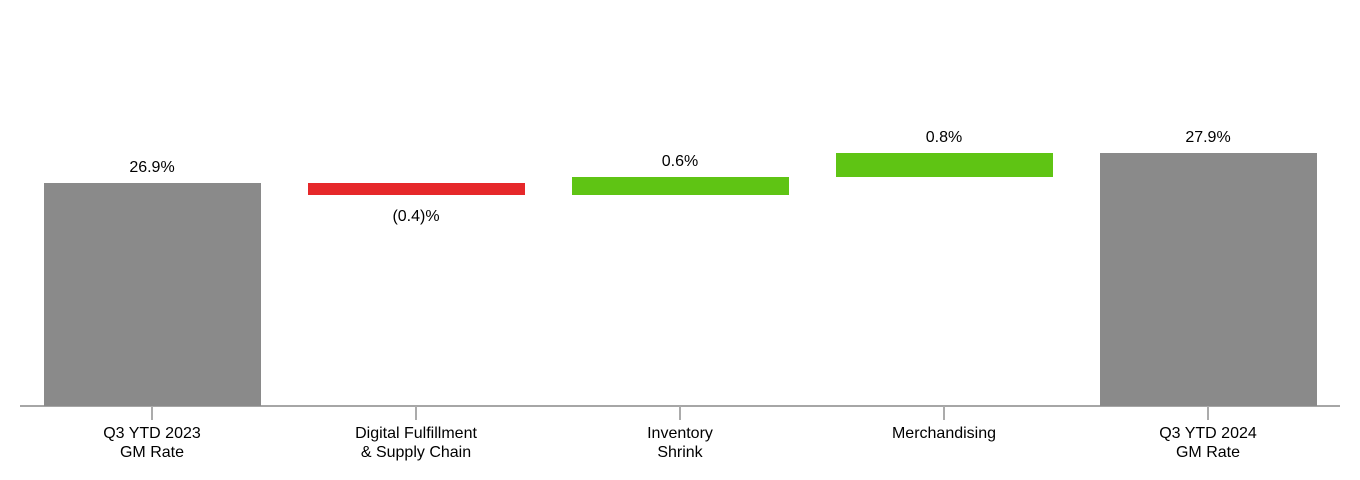 This screenshot has width=1360, height=480. What do you see at coordinates (416, 443) in the screenshot?
I see `category-label: Digital Fulfillment & Supply Chain` at bounding box center [416, 443].